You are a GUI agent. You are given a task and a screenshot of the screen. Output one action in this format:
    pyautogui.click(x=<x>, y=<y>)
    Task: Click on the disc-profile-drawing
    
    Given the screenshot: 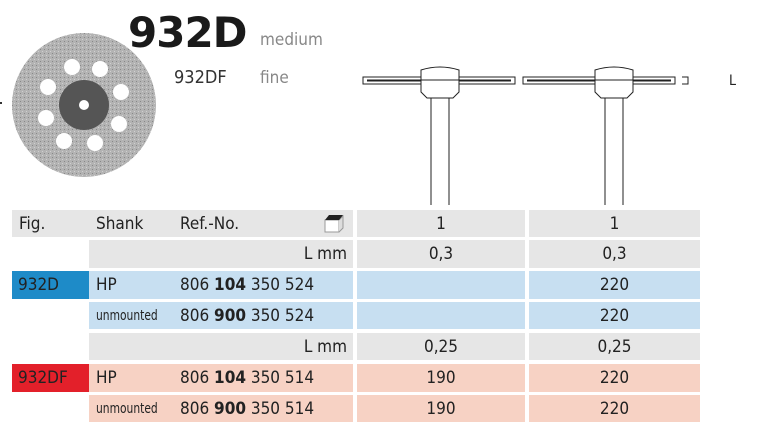 What is the action you would take?
    pyautogui.click(x=525, y=135)
    